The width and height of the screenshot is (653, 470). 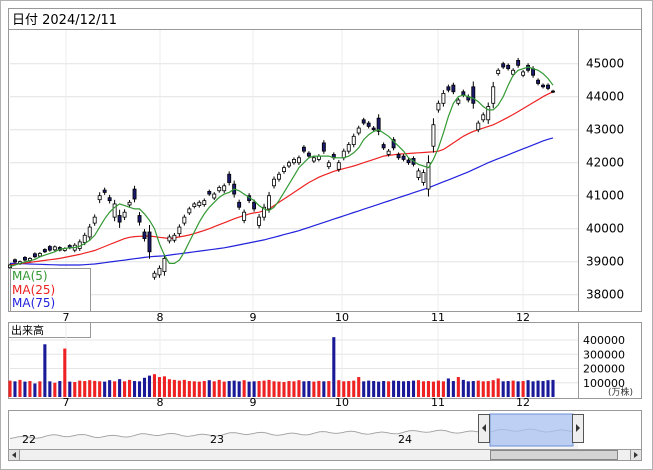 What do you see at coordinates (605, 163) in the screenshot?
I see `price-y-tick: 42000` at bounding box center [605, 163].